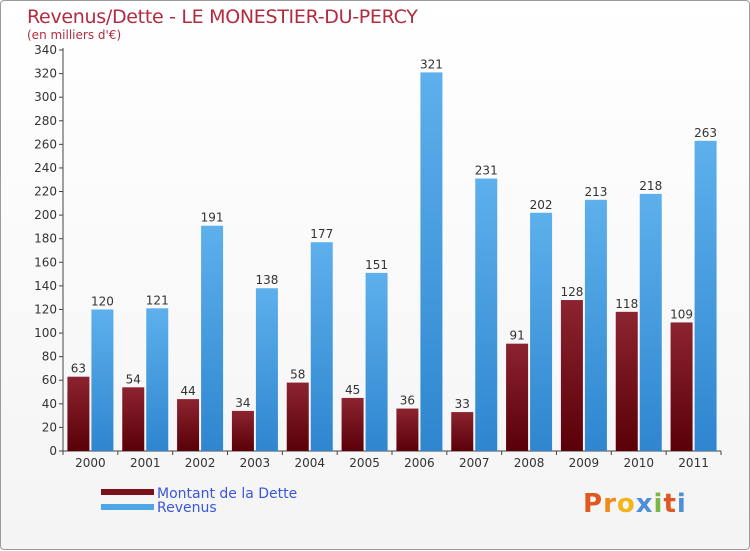 Image resolution: width=750 pixels, height=551 pixels. What do you see at coordinates (571, 292) in the screenshot?
I see `data-label-debt: 128` at bounding box center [571, 292].